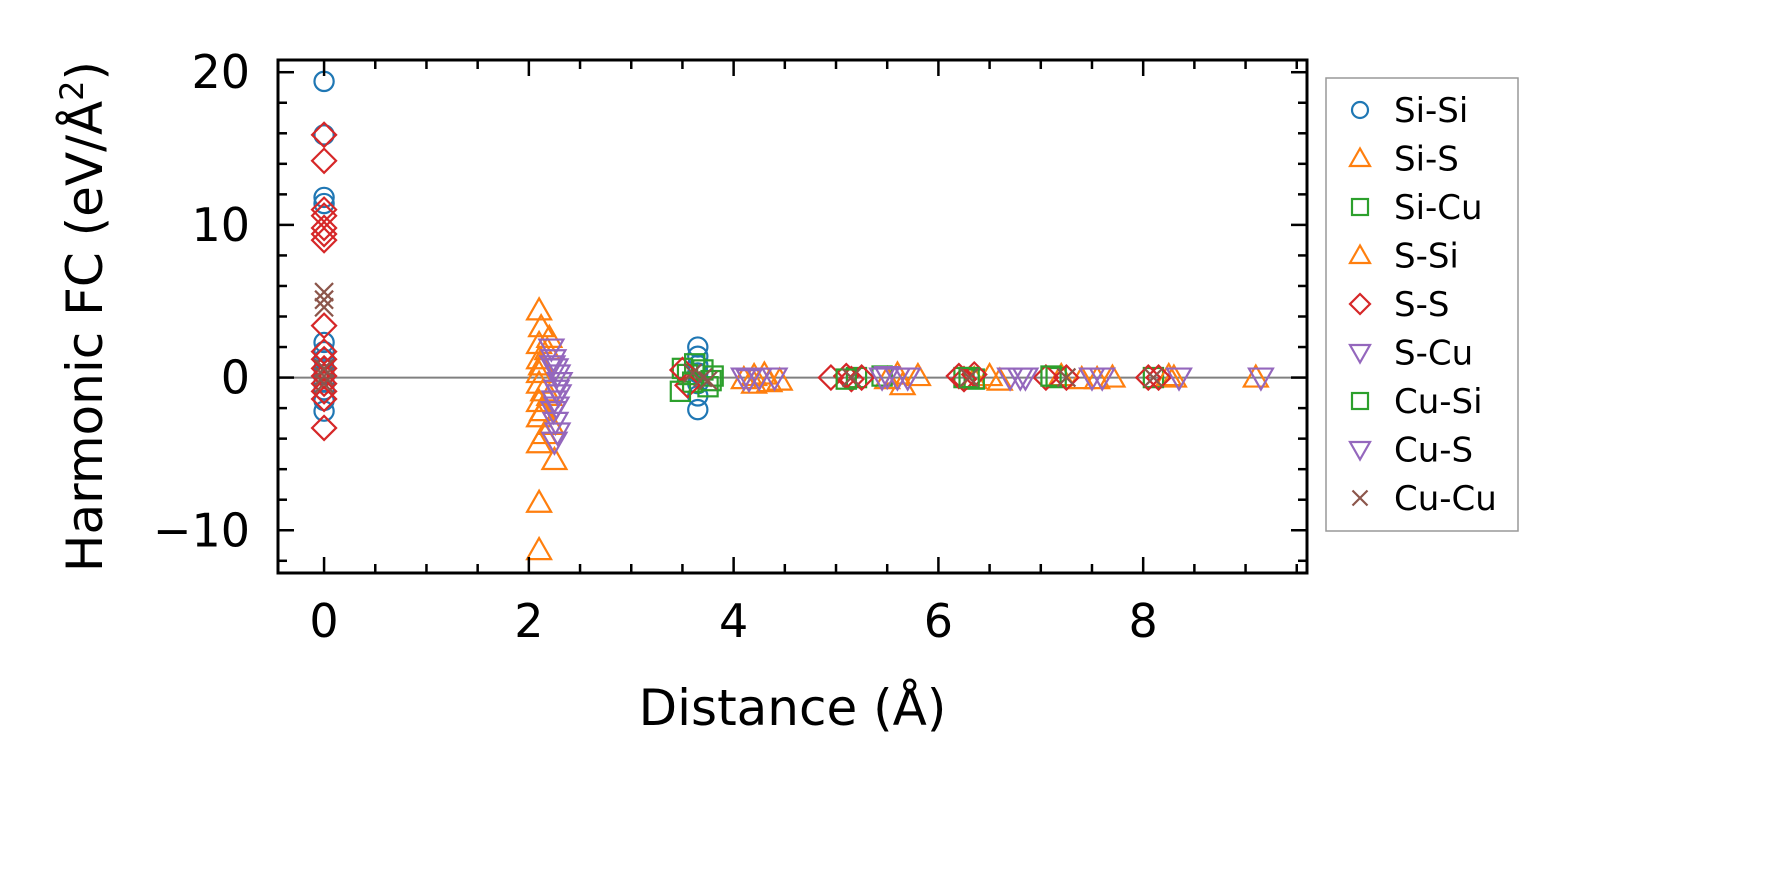 This screenshot has width=1772, height=890. What do you see at coordinates (1438, 208) in the screenshot?
I see `legend-label: Si-Cu` at bounding box center [1438, 208].